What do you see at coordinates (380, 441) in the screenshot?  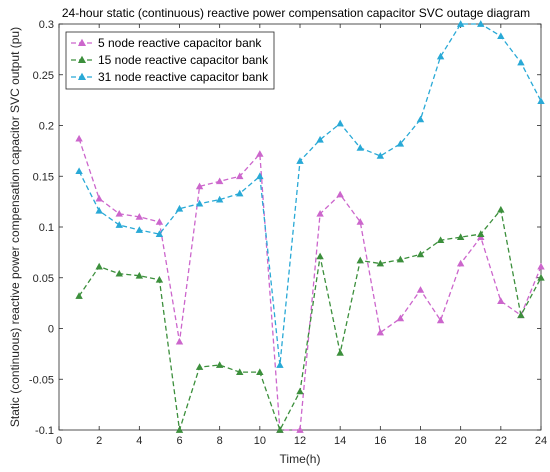 I see `x-tick-label: 16` at bounding box center [380, 441].